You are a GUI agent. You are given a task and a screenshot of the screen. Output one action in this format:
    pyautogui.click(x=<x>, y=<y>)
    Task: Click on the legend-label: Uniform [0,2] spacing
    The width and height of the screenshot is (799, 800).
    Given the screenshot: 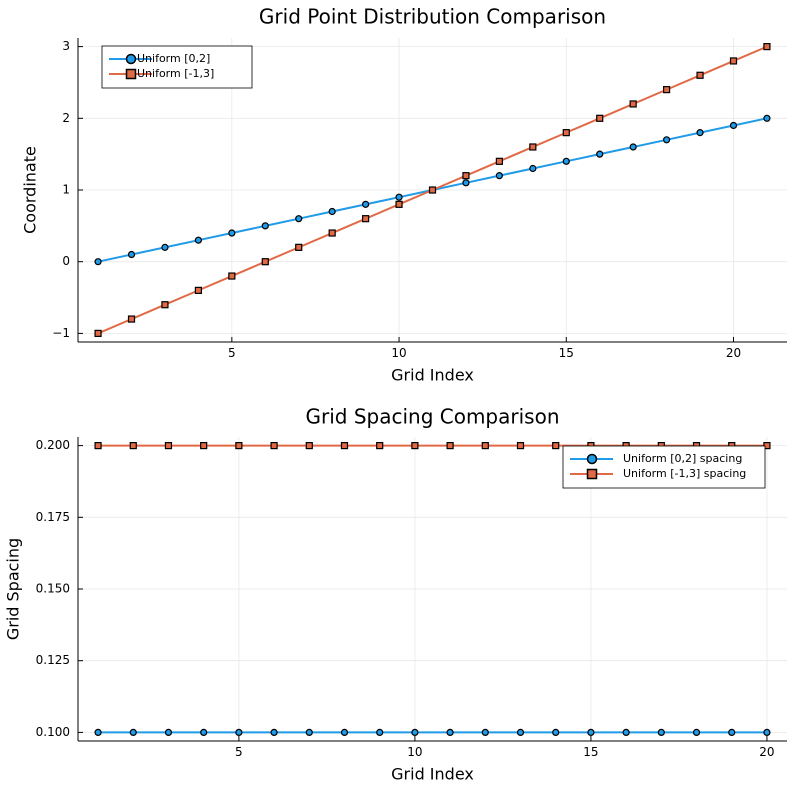 What is the action you would take?
    pyautogui.click(x=682, y=458)
    